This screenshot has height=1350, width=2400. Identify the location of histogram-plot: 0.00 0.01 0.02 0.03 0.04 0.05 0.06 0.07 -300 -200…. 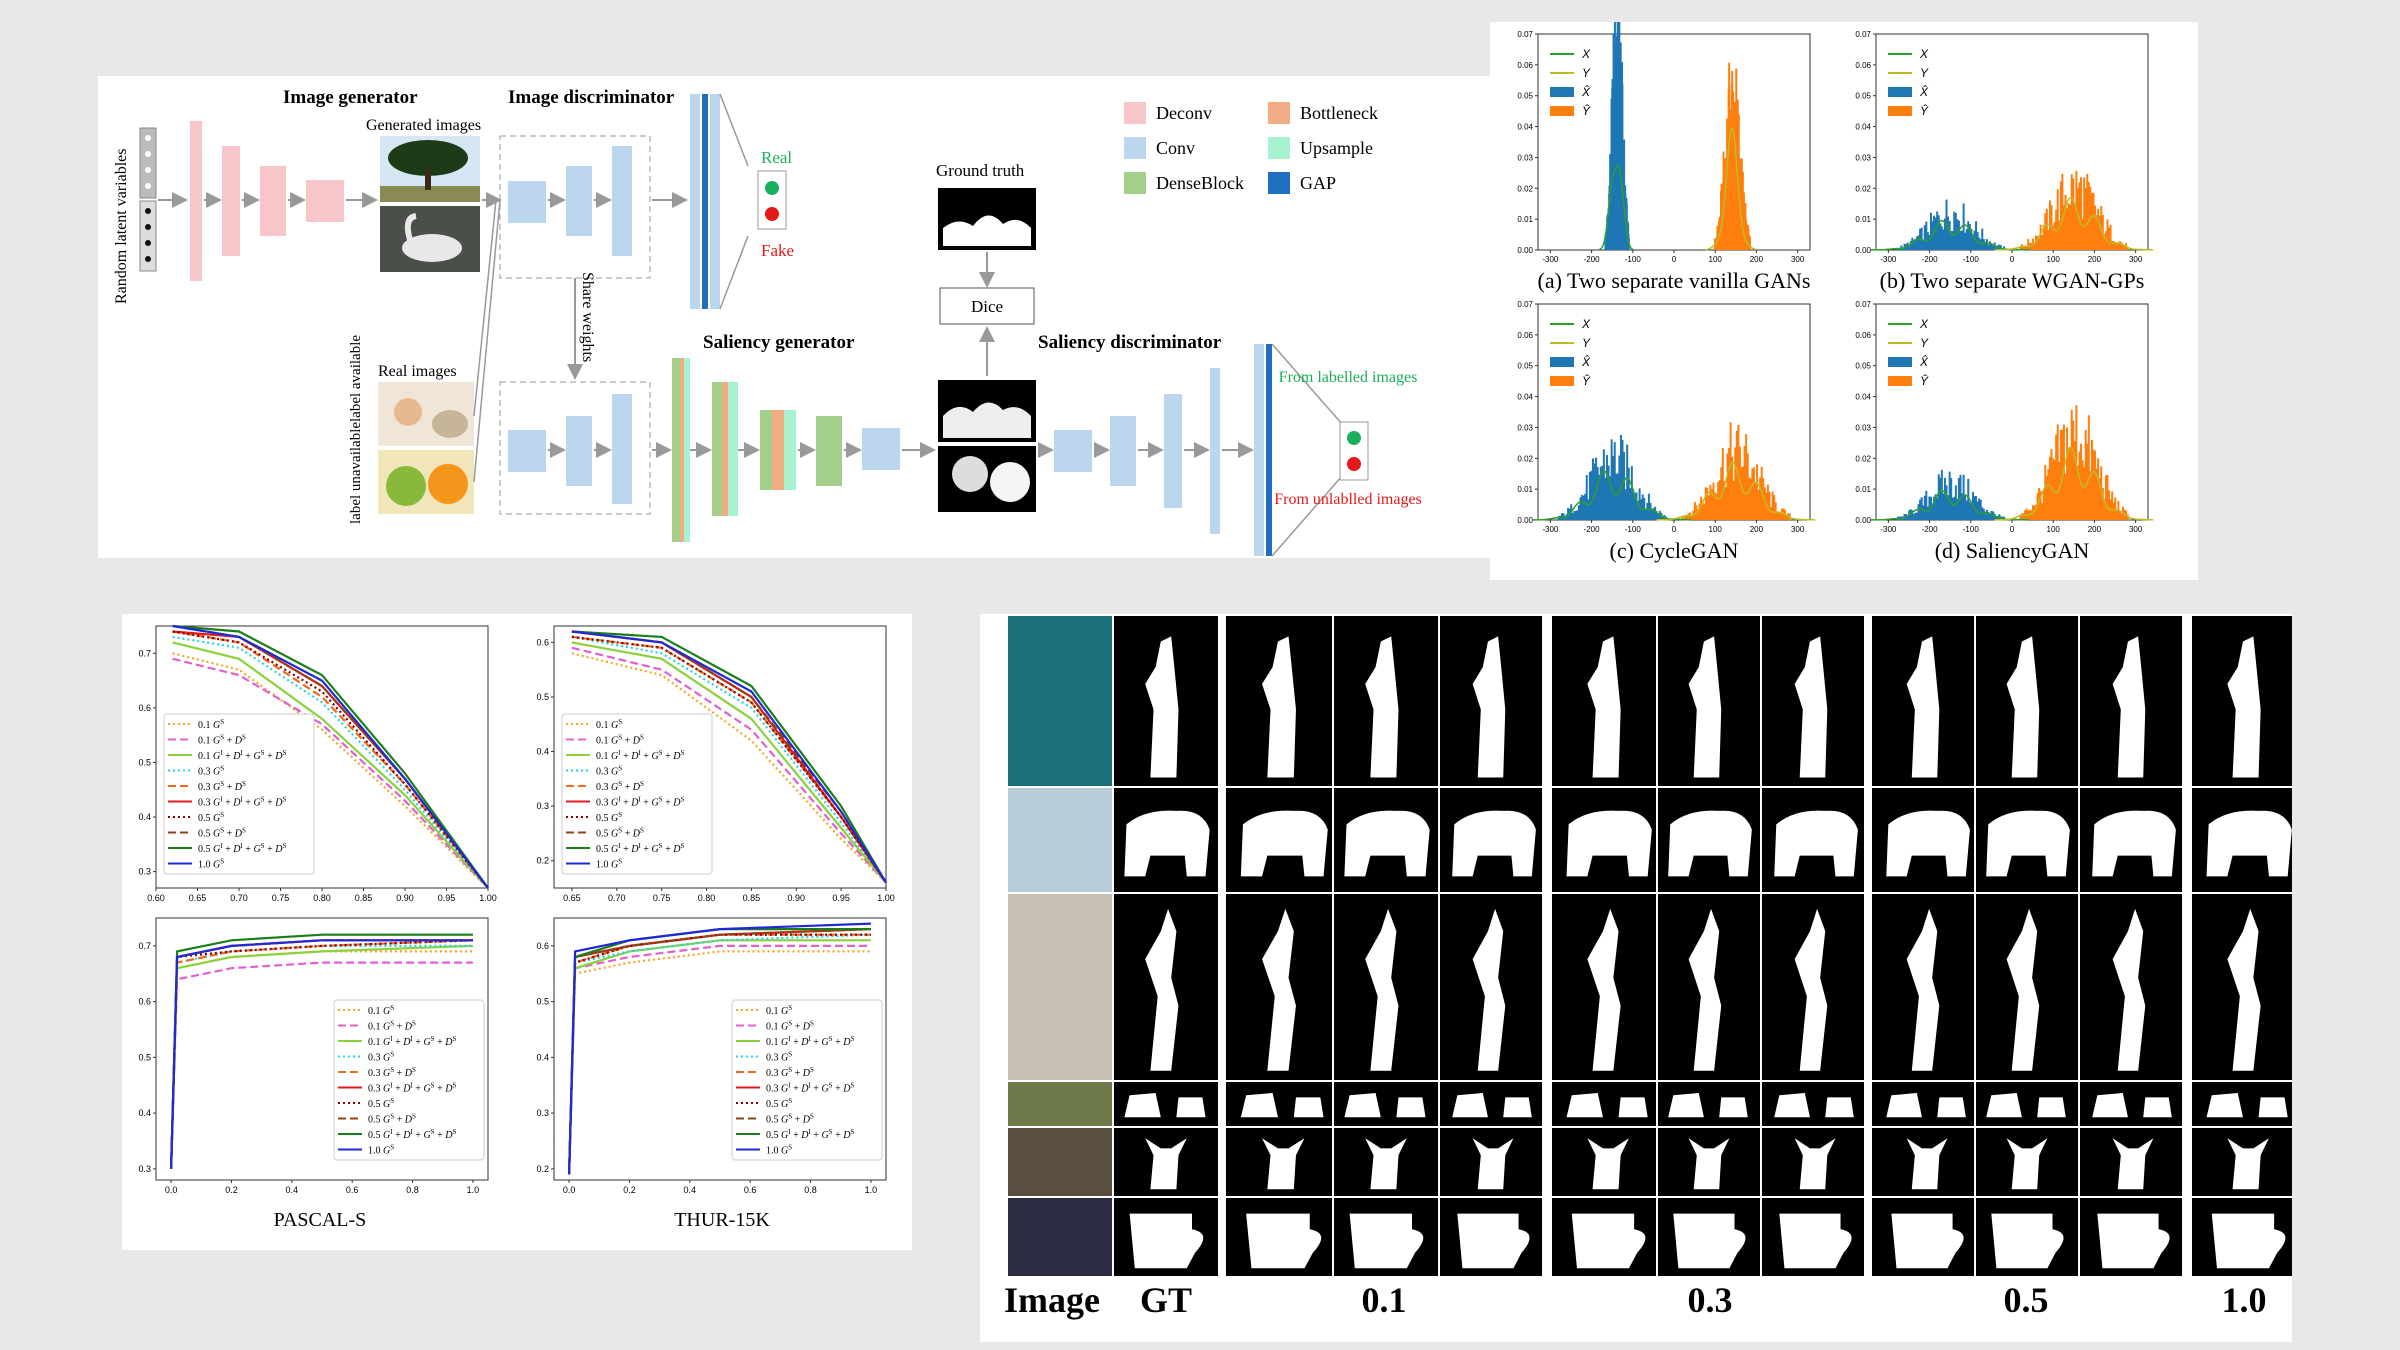
(1664, 146).